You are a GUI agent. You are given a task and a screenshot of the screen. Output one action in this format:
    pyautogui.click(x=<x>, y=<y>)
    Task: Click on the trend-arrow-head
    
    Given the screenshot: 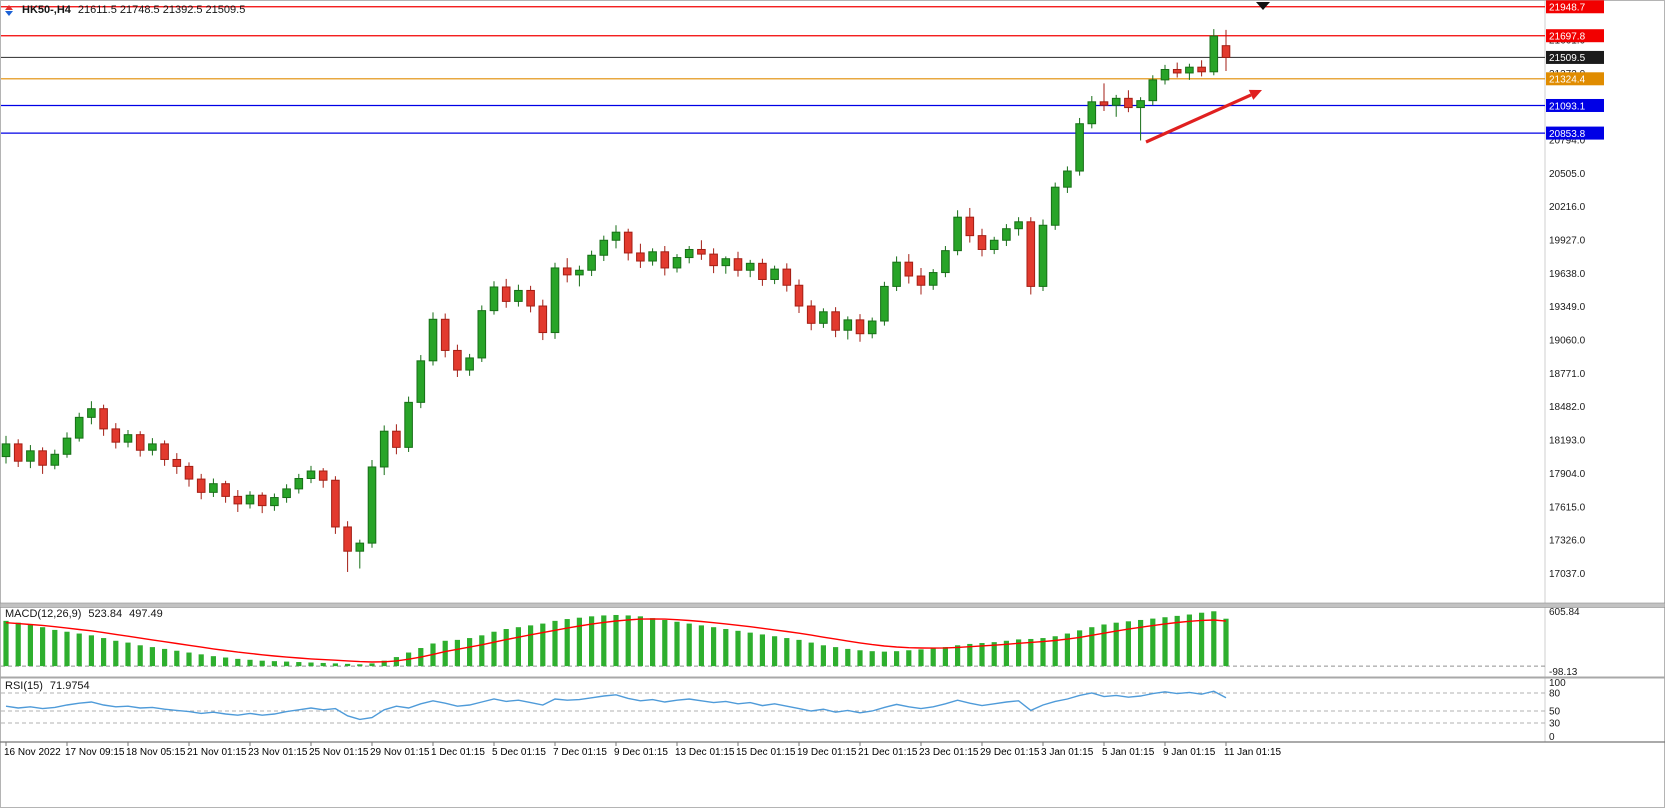 What is the action you would take?
    pyautogui.click(x=1255, y=94)
    